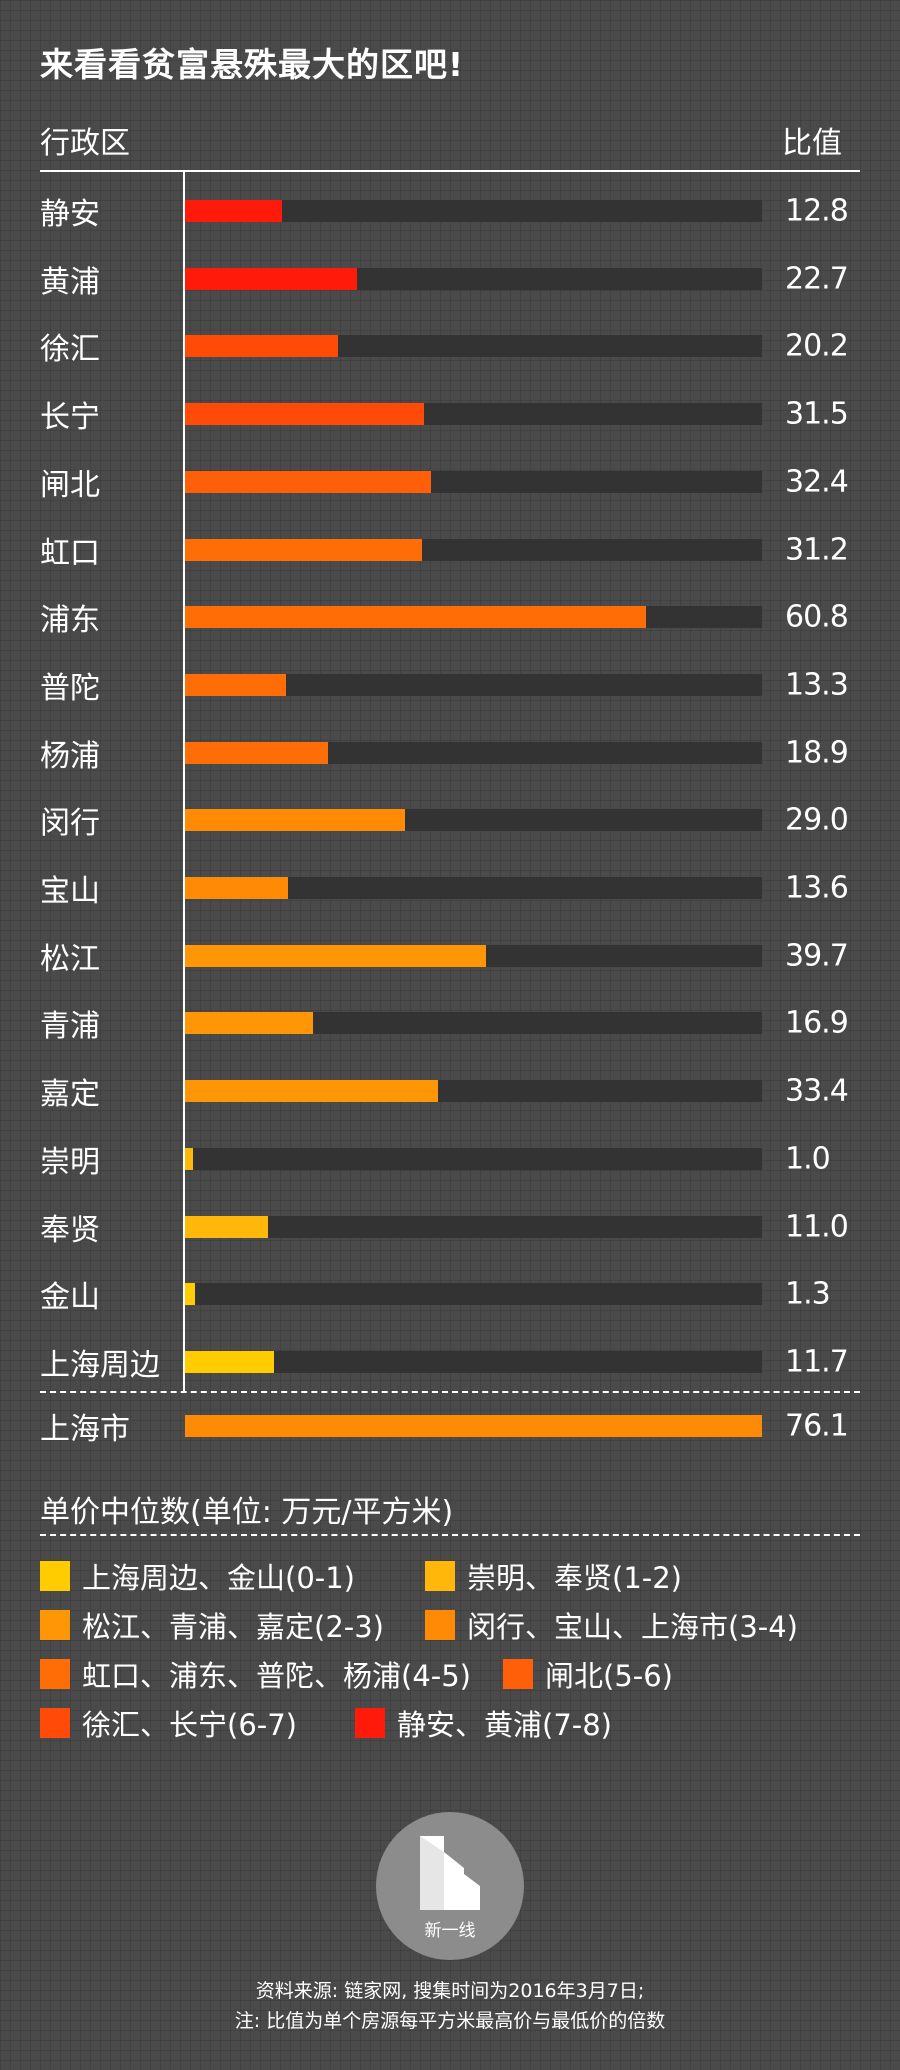 This screenshot has height=2070, width=900. I want to click on category-label: 闵行, so click(70, 824).